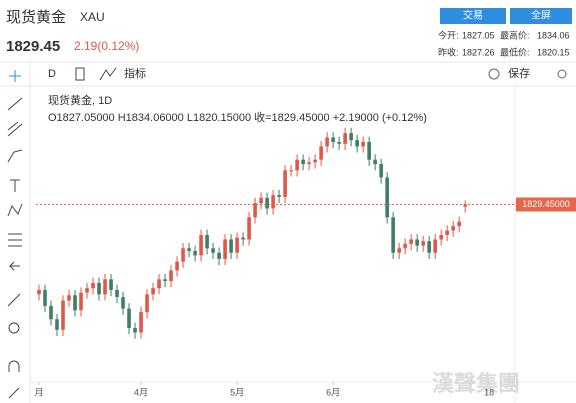 This screenshot has height=403, width=576. What do you see at coordinates (14, 393) in the screenshot?
I see `pencil-tool` at bounding box center [14, 393].